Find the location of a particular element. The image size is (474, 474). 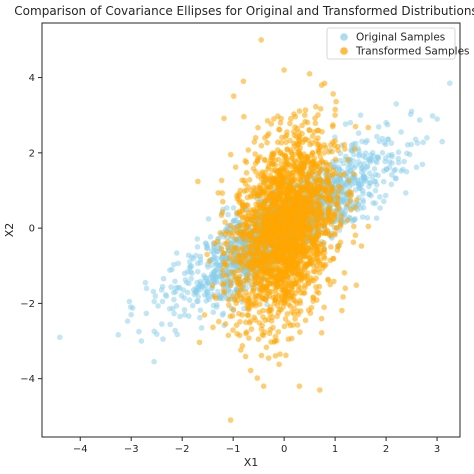

x-tick-label: 0 is located at coordinates (284, 449).